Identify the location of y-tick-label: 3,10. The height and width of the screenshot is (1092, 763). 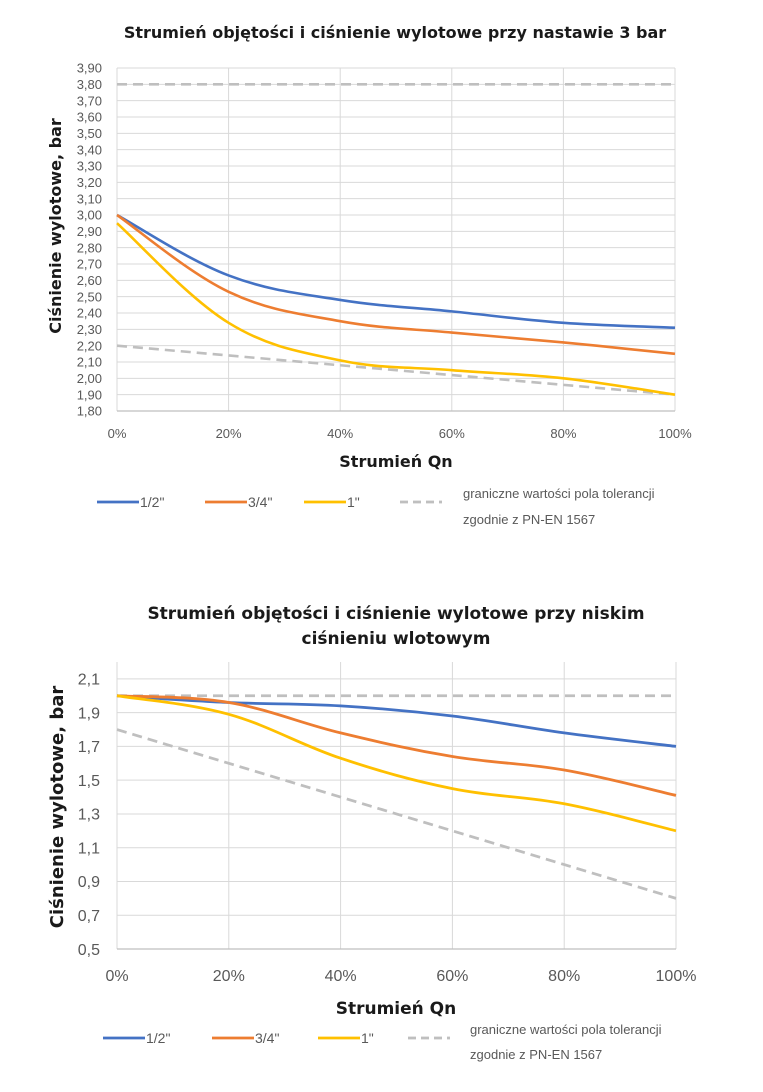
(89, 198).